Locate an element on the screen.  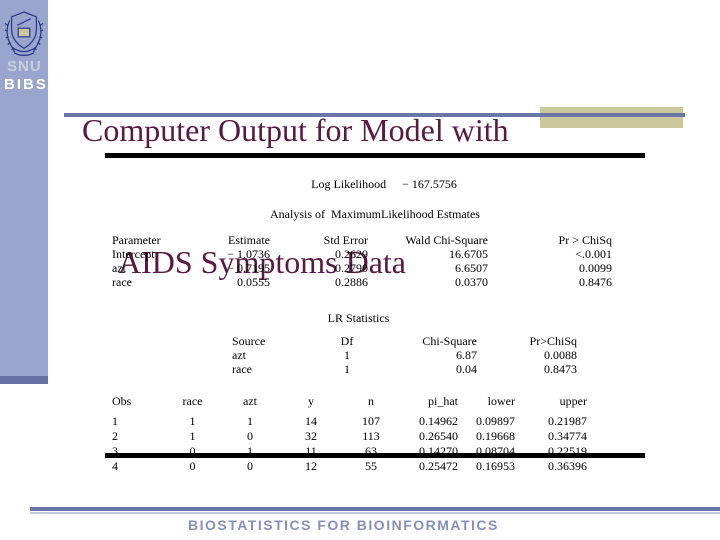
table-cell: 0.0088 is located at coordinates (560, 355).